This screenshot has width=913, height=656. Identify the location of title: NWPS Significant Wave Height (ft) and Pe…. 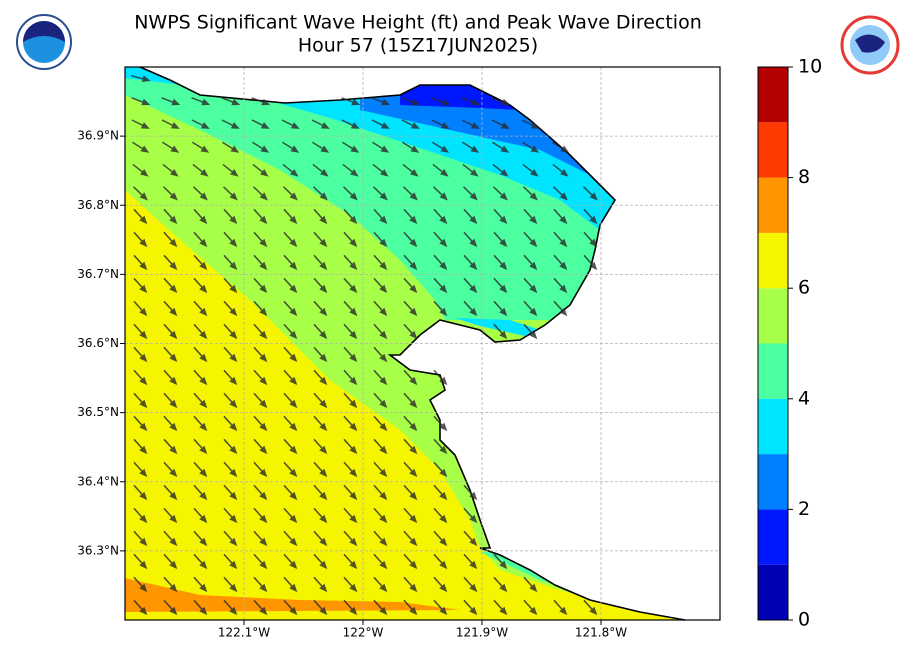
(418, 23).